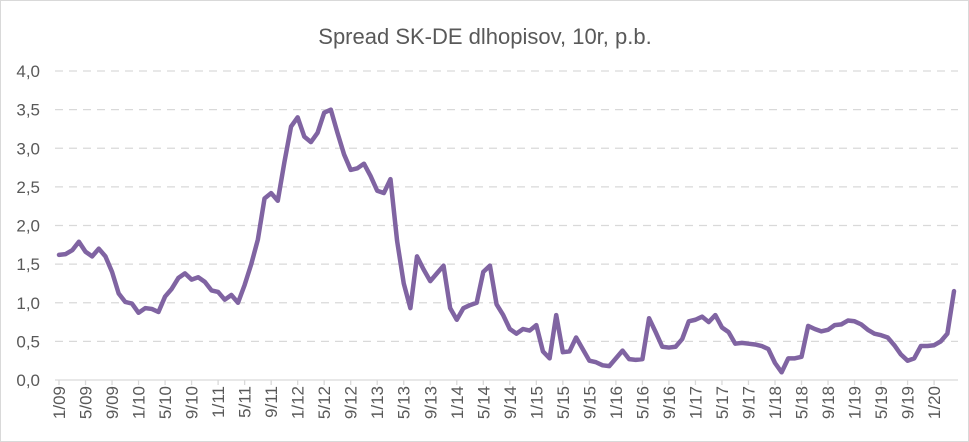  Describe the element at coordinates (59, 402) in the screenshot. I see `x-tick-label: 1/09` at that location.